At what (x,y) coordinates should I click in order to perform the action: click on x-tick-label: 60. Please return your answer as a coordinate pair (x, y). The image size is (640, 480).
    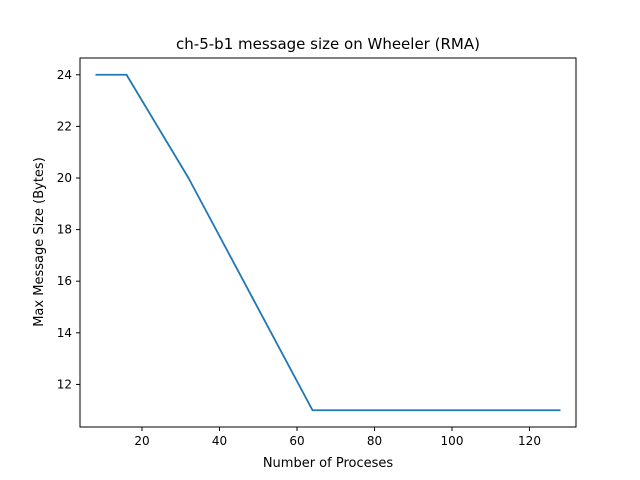
    Looking at the image, I should click on (296, 441).